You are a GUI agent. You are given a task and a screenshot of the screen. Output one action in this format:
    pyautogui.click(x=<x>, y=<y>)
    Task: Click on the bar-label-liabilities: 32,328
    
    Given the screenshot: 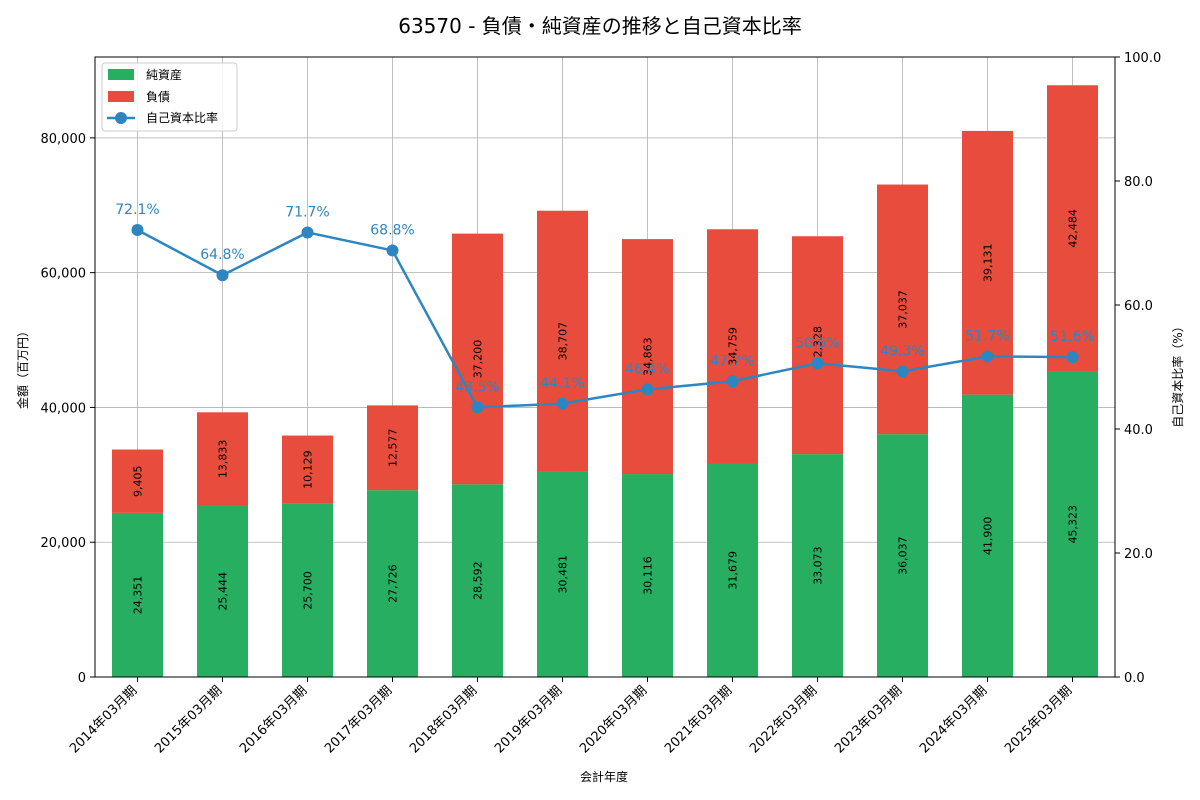 What is the action you would take?
    pyautogui.click(x=818, y=345)
    